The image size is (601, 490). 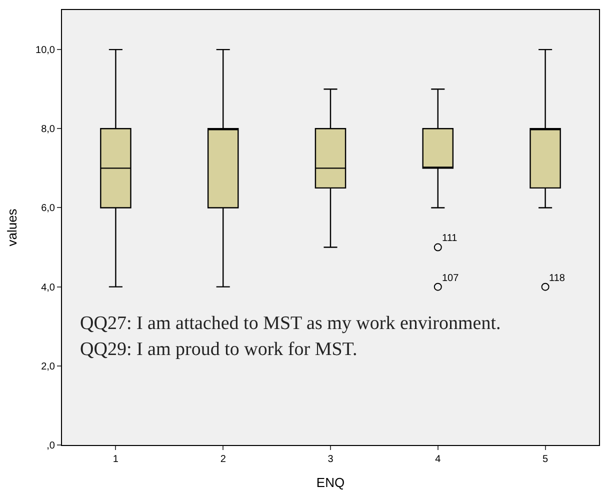 What do you see at coordinates (46, 50) in the screenshot?
I see `y-tick-label: 10,0` at bounding box center [46, 50].